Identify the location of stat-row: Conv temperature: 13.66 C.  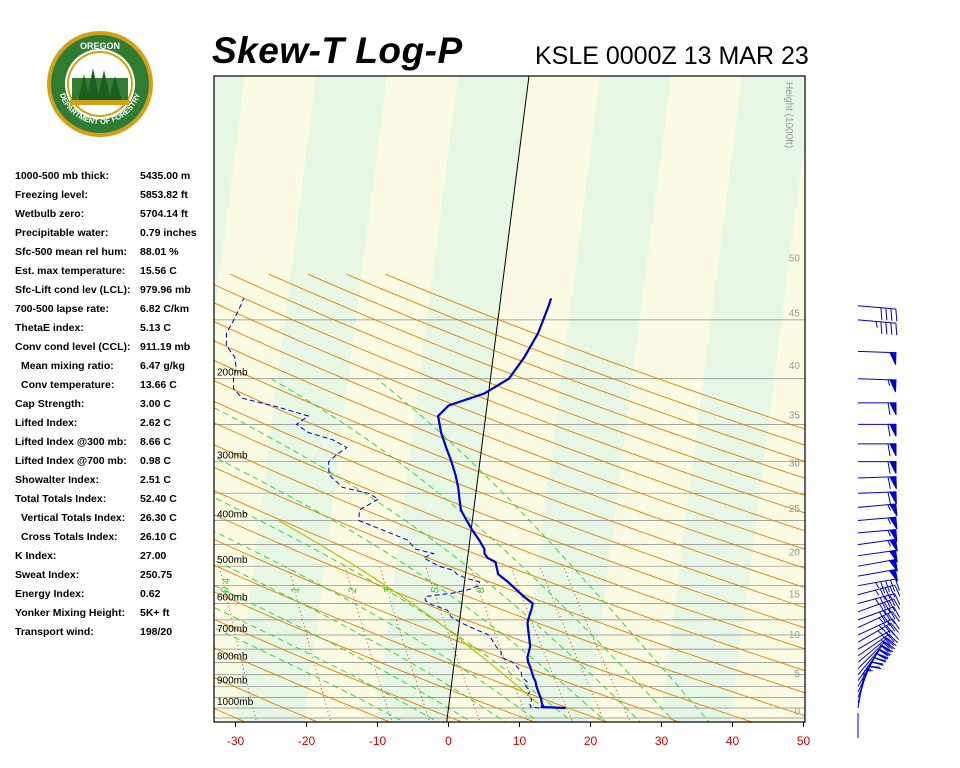
(115, 388).